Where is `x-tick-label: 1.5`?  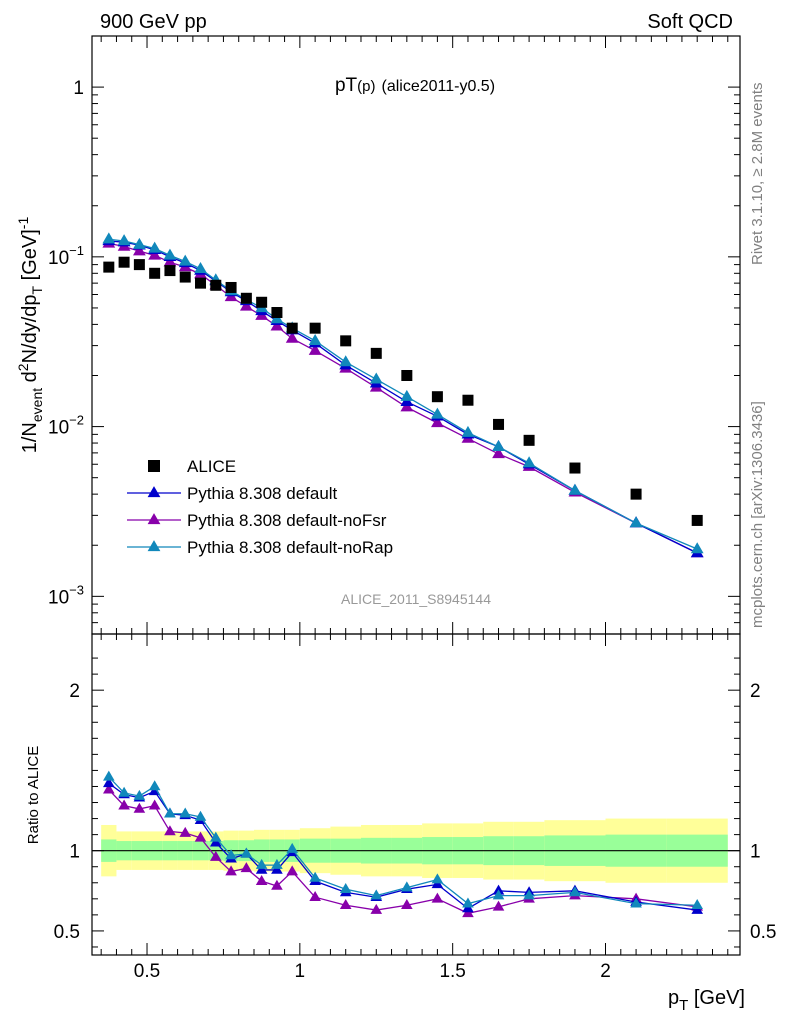 x-tick-label: 1.5 is located at coordinates (452, 971).